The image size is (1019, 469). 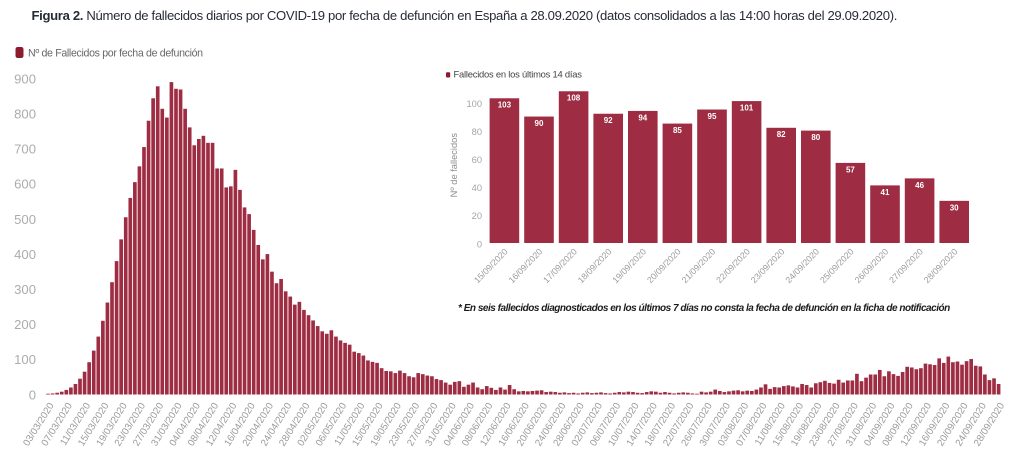 What do you see at coordinates (712, 116) in the screenshot?
I see `svg-text: 95` at bounding box center [712, 116].